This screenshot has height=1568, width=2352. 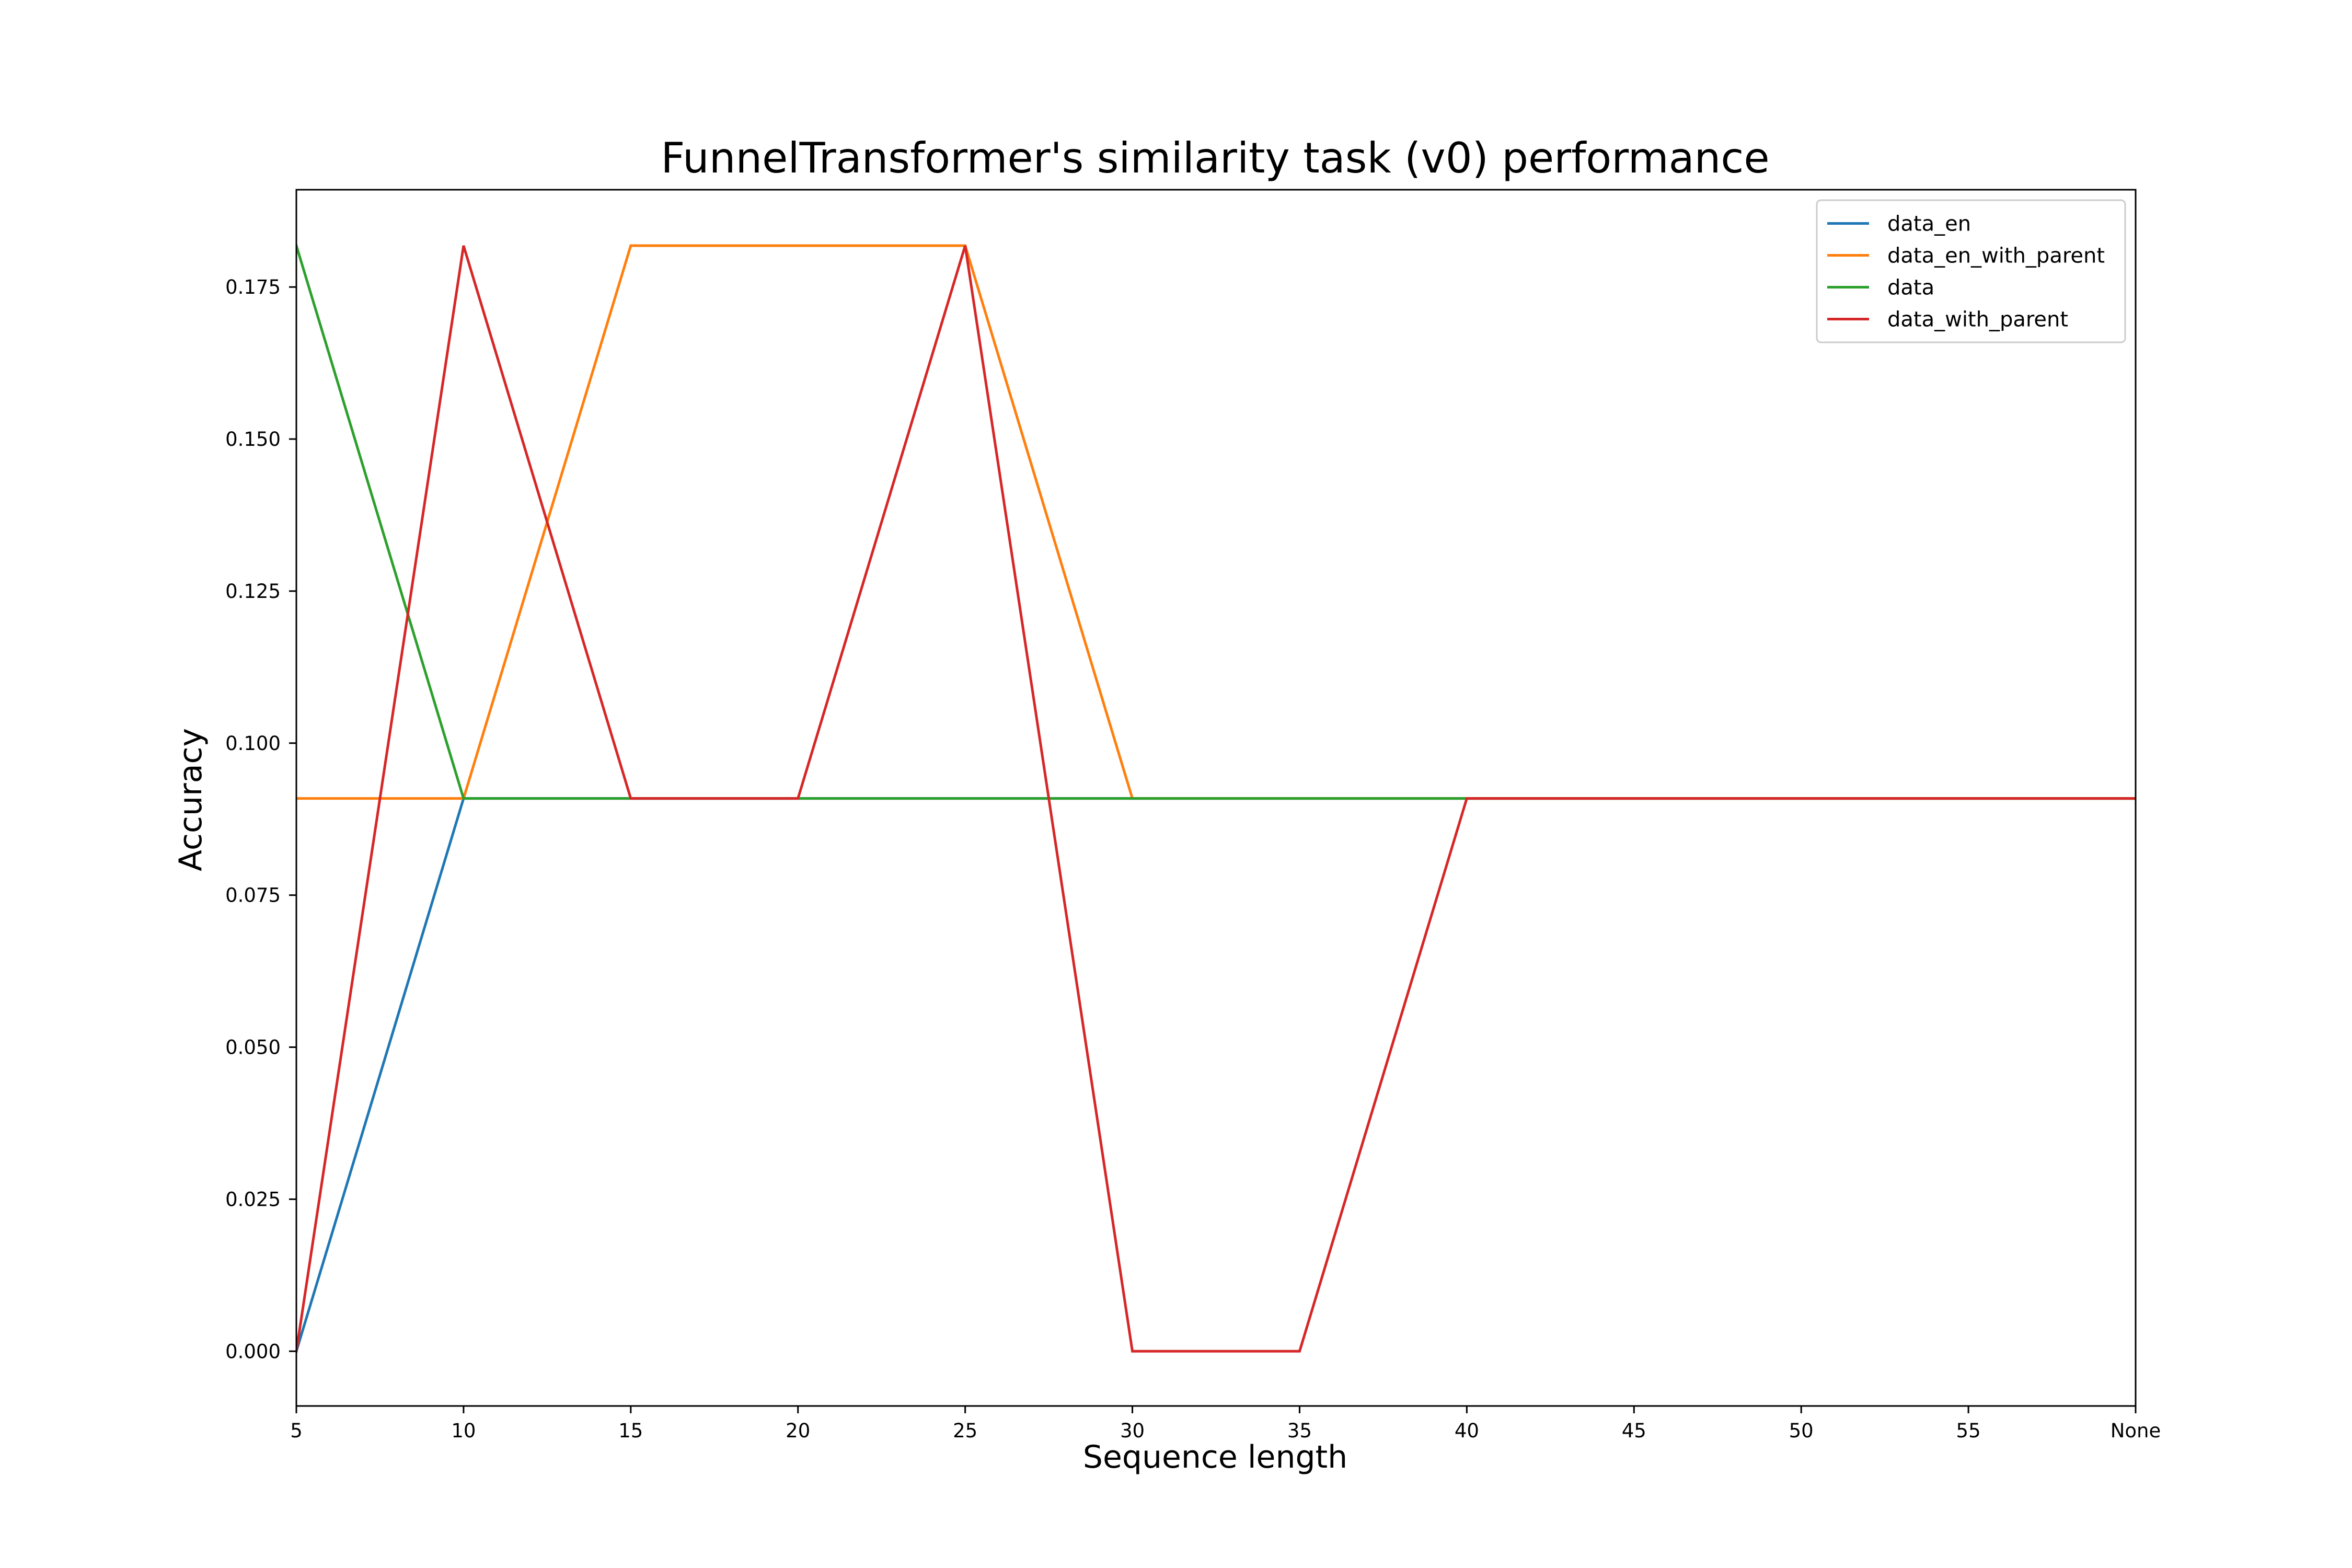 I want to click on x-tick-label: None, so click(x=2136, y=1431).